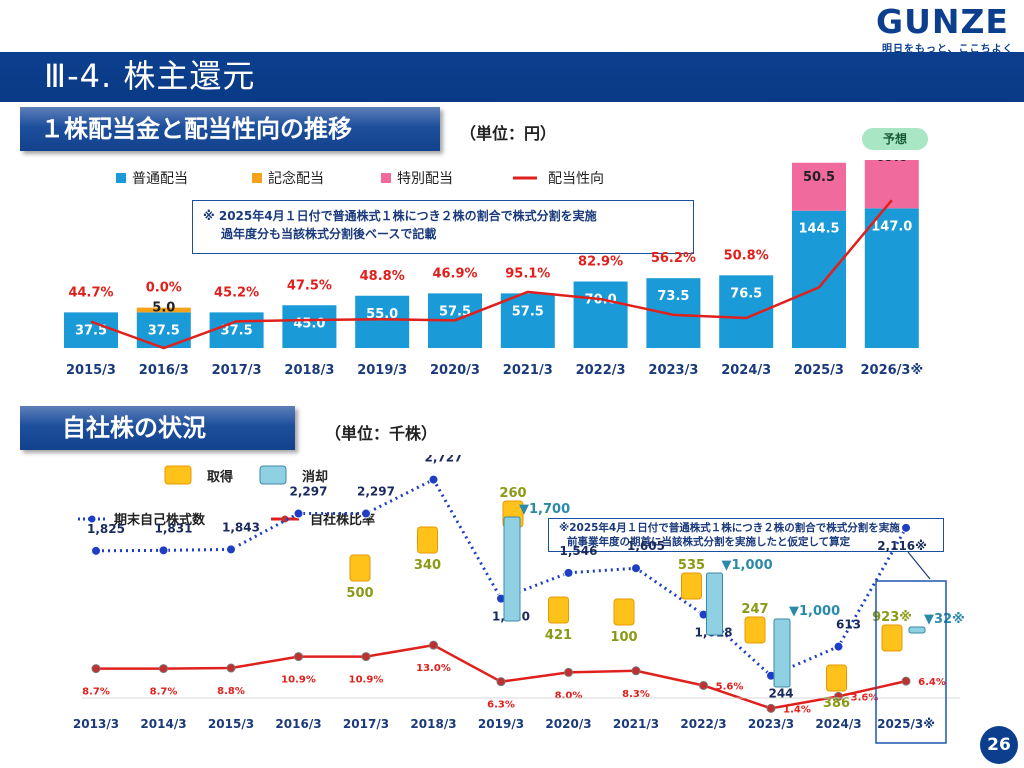 This screenshot has width=1024, height=768. Describe the element at coordinates (92, 519) in the screenshot. I see `legend-treasury-dot` at that location.